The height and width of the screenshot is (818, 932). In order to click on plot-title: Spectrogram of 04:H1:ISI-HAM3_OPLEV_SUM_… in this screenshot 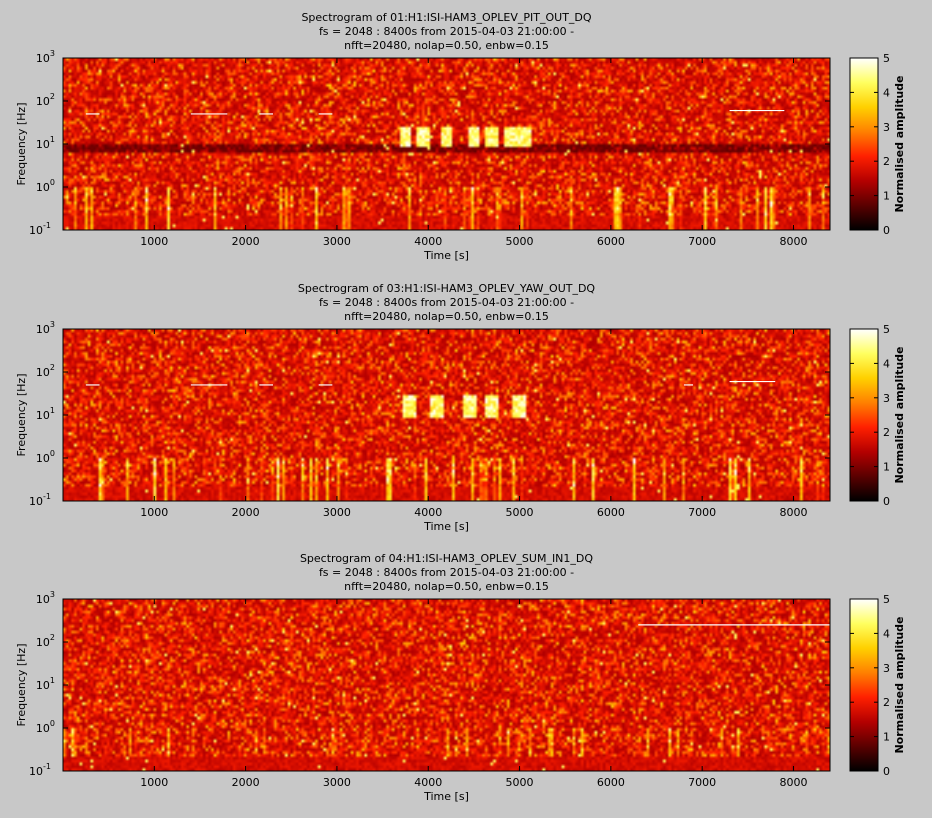, I will do `click(446, 558)`.